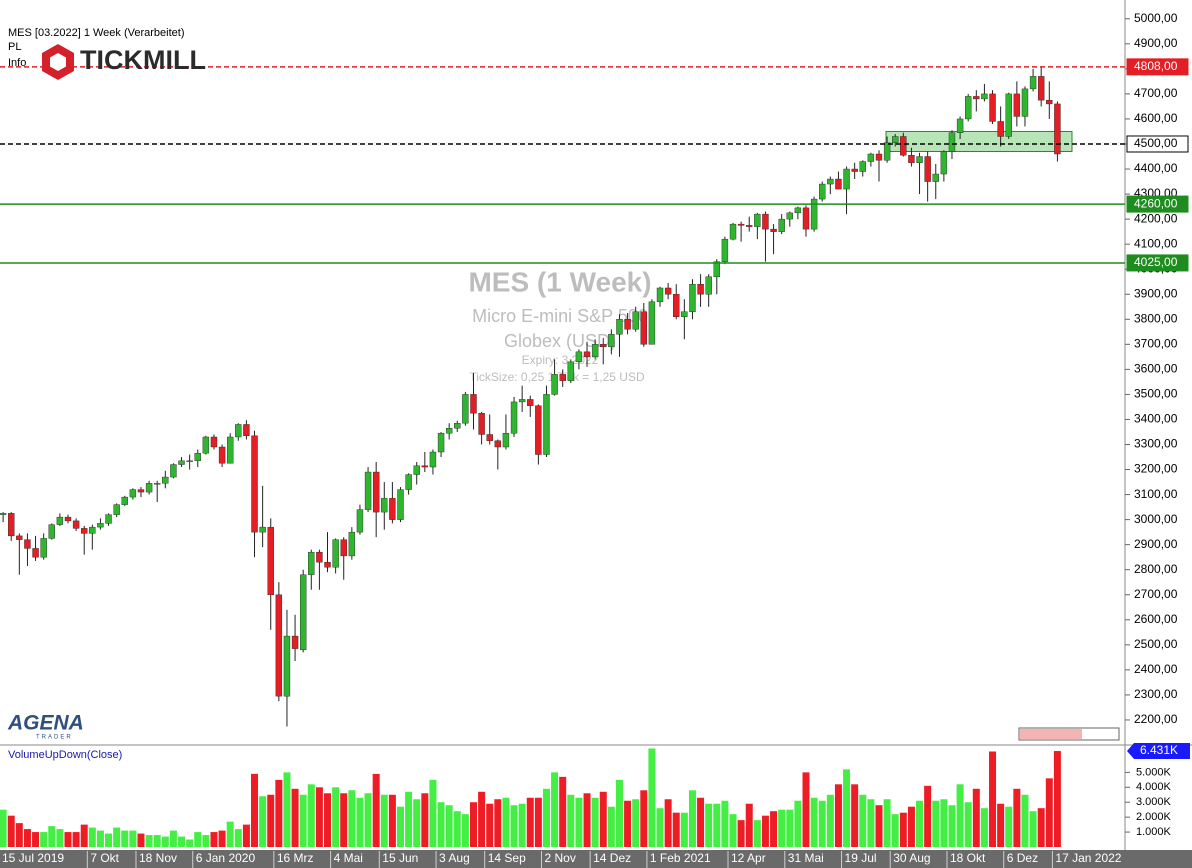  What do you see at coordinates (1156, 719) in the screenshot?
I see `y-tick-label: 2200,00` at bounding box center [1156, 719].